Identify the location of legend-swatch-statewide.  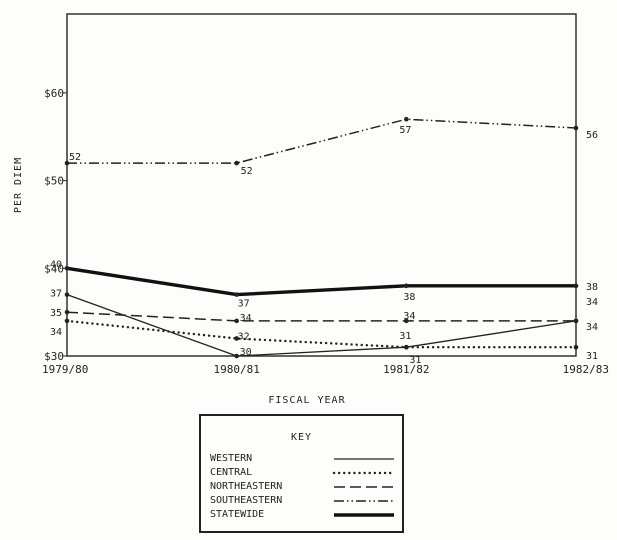
(364, 515).